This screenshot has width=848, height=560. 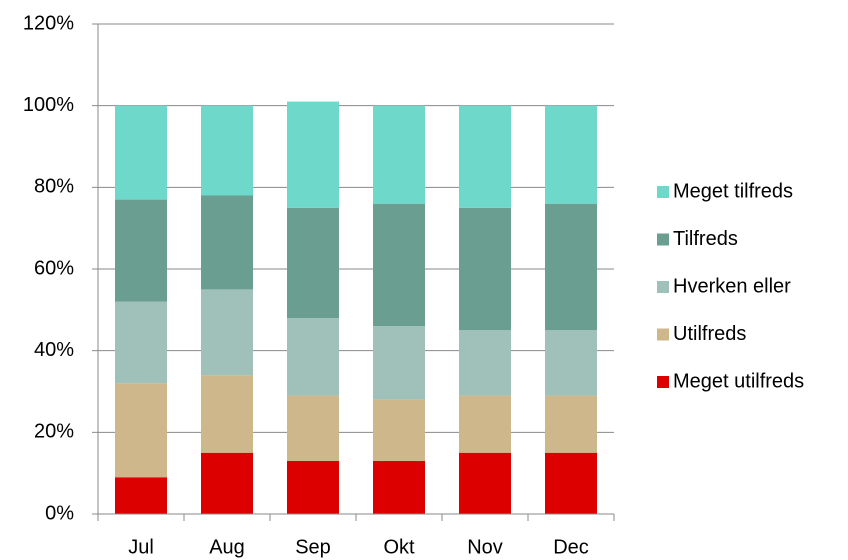 What do you see at coordinates (705, 239) in the screenshot?
I see `legend-label: Tilfreds` at bounding box center [705, 239].